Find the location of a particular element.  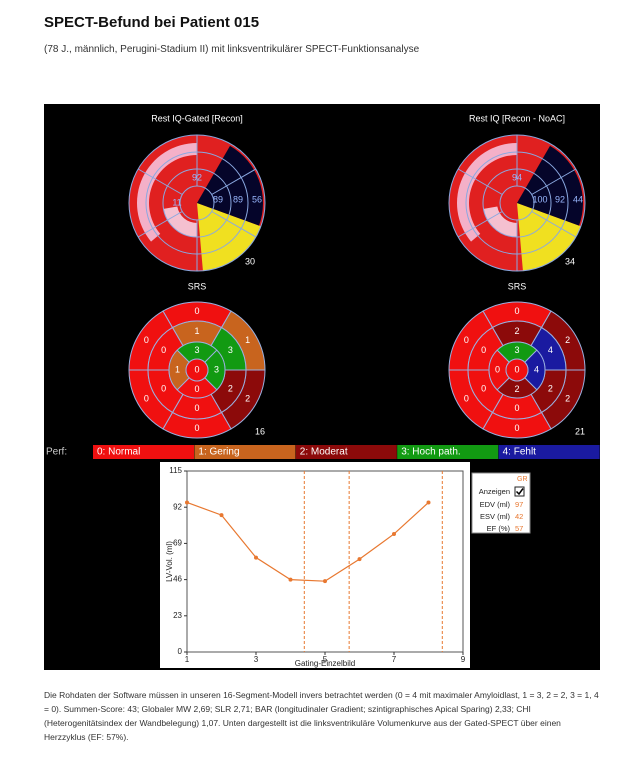

map-value: 100 is located at coordinates (539, 199).